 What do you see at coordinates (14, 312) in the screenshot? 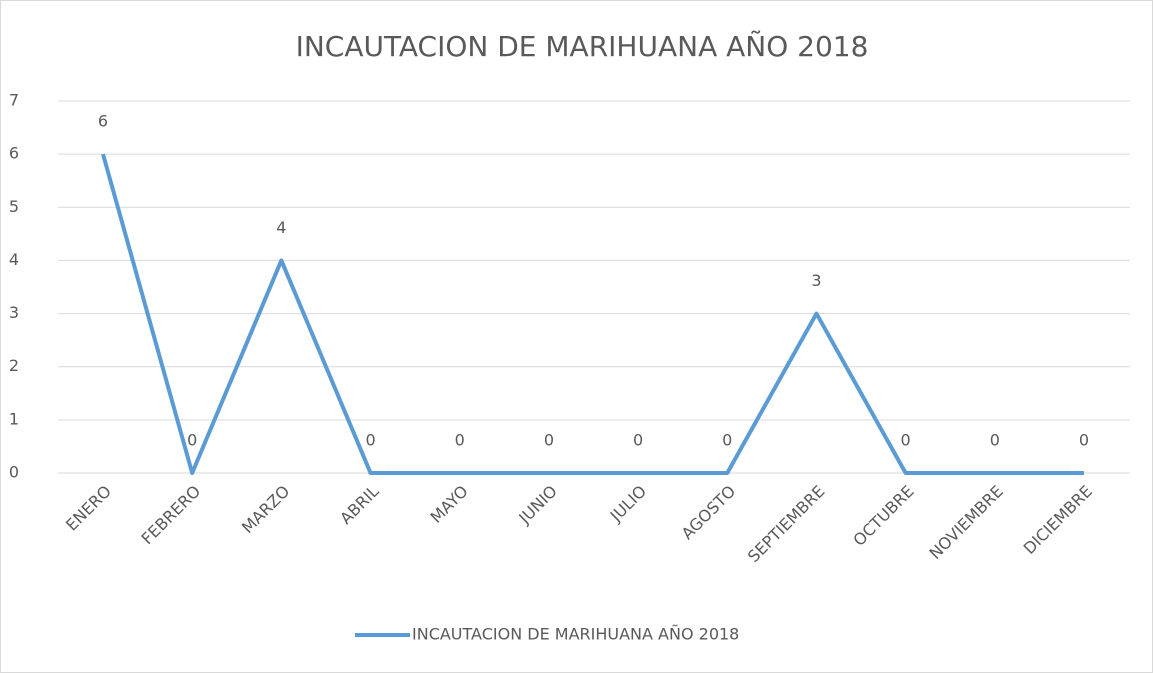
I see `y-tick-label: 3` at bounding box center [14, 312].